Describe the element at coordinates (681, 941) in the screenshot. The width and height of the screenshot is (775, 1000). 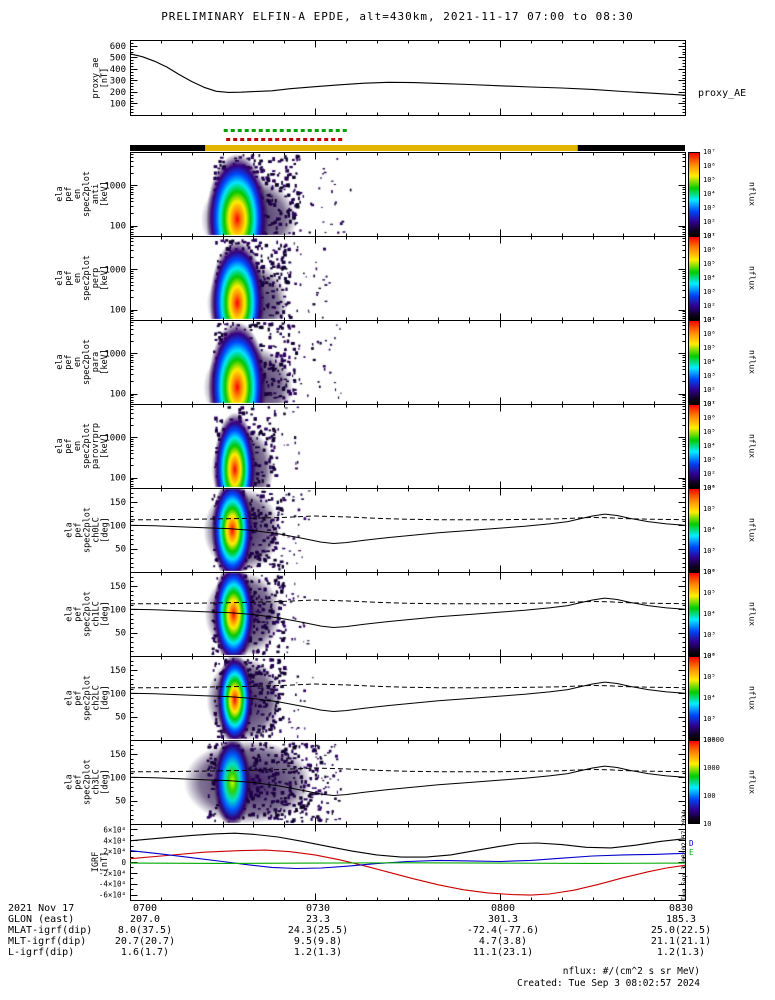
I see `annotation-row-value: 21.1(21.1)` at that location.